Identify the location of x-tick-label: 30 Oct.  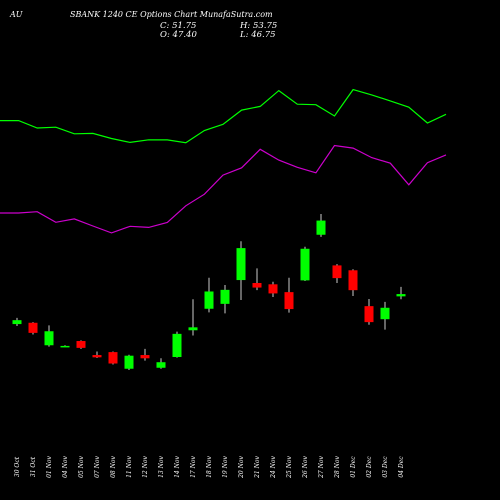
(17, 466).